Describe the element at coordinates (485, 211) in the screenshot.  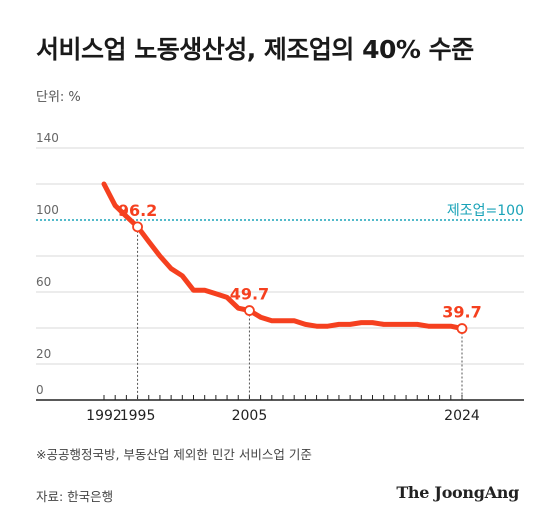
I see `reference-line-label: 제조업=100` at that location.